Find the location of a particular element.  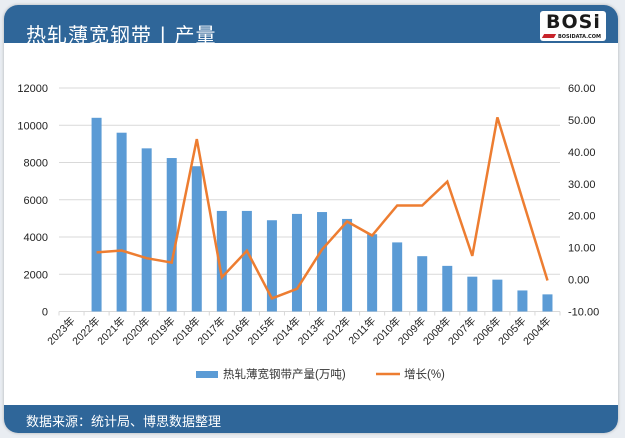

right-axis-tick: 50.00 is located at coordinates (582, 121).